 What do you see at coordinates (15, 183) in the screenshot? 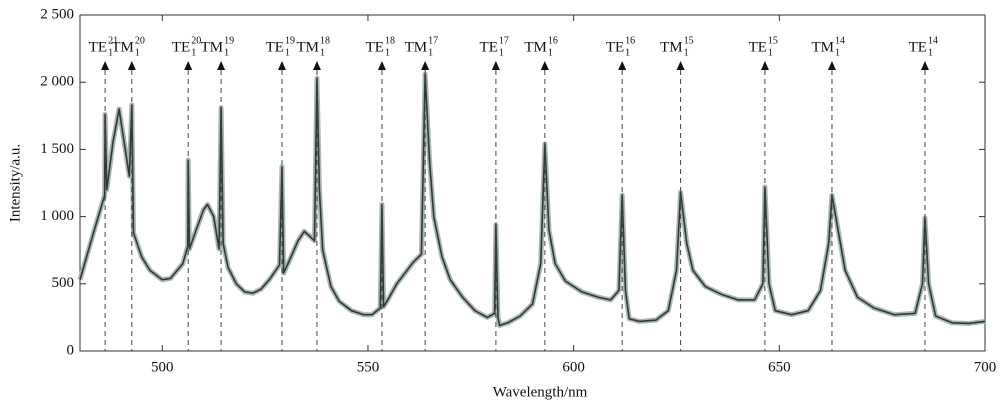
I see `y-axis-label: Intensity/a.u.` at bounding box center [15, 183].